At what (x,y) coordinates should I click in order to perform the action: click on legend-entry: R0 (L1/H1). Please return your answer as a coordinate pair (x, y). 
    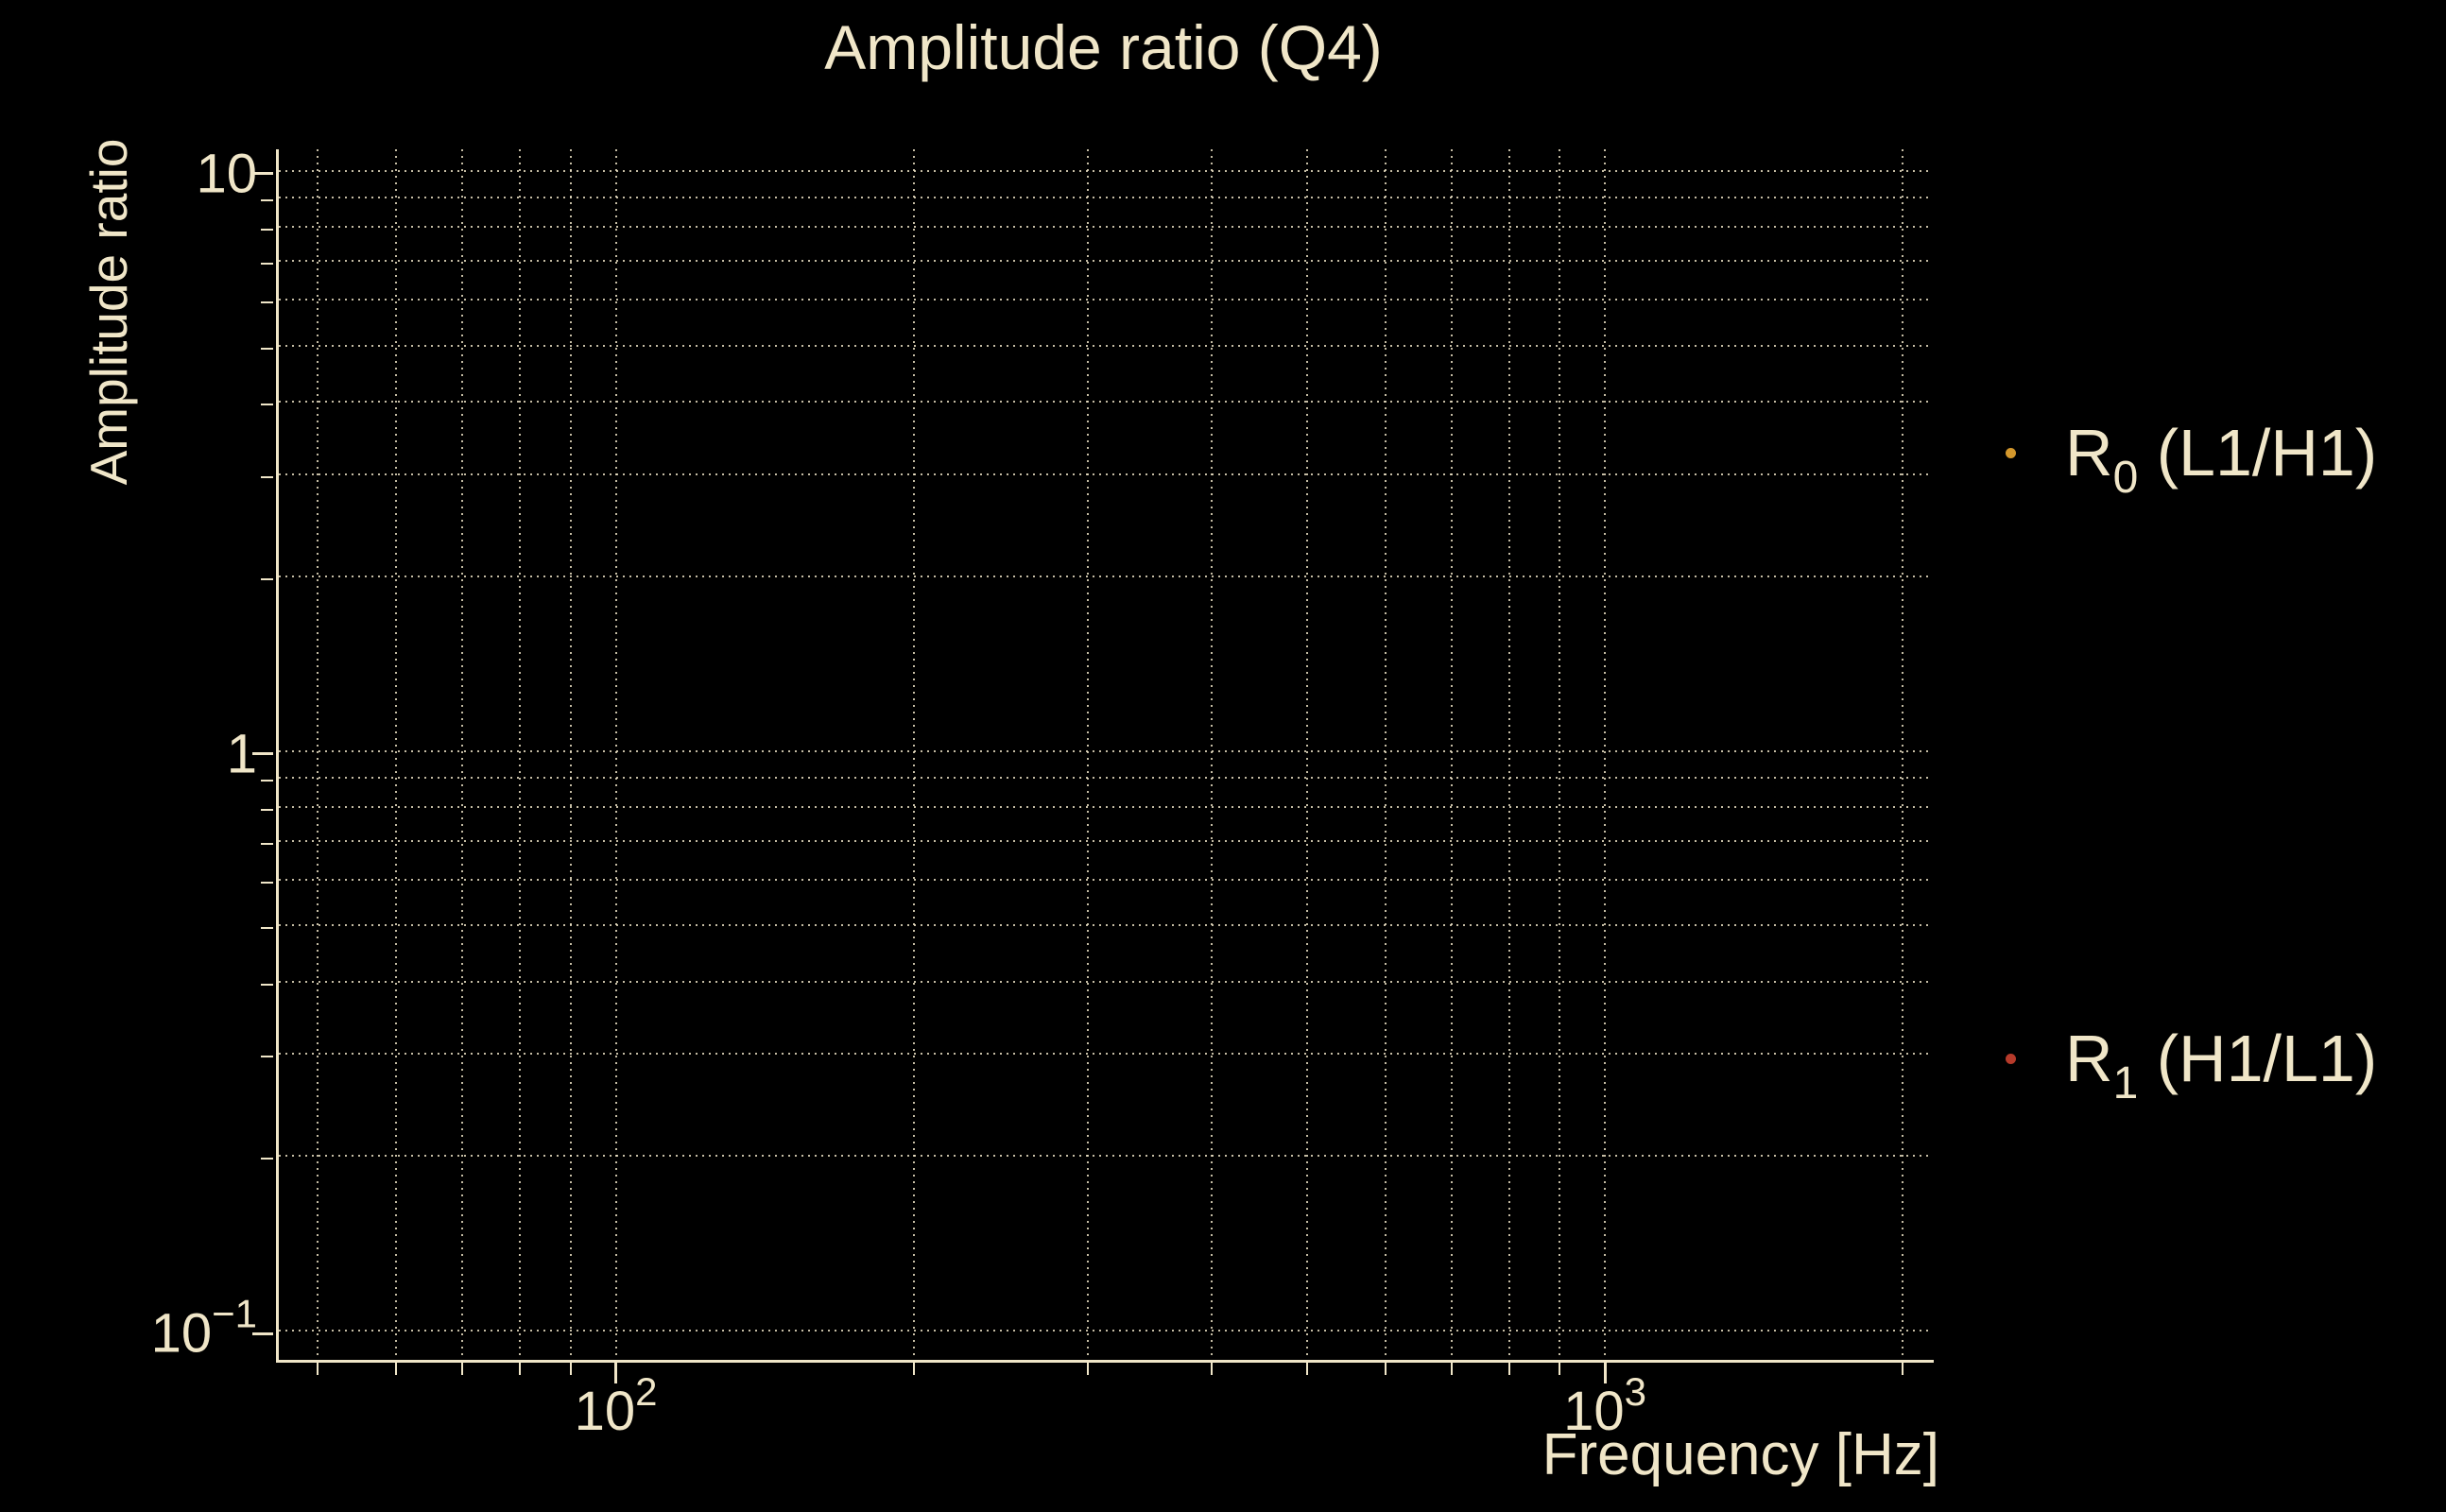
    Looking at the image, I should click on (2192, 459).